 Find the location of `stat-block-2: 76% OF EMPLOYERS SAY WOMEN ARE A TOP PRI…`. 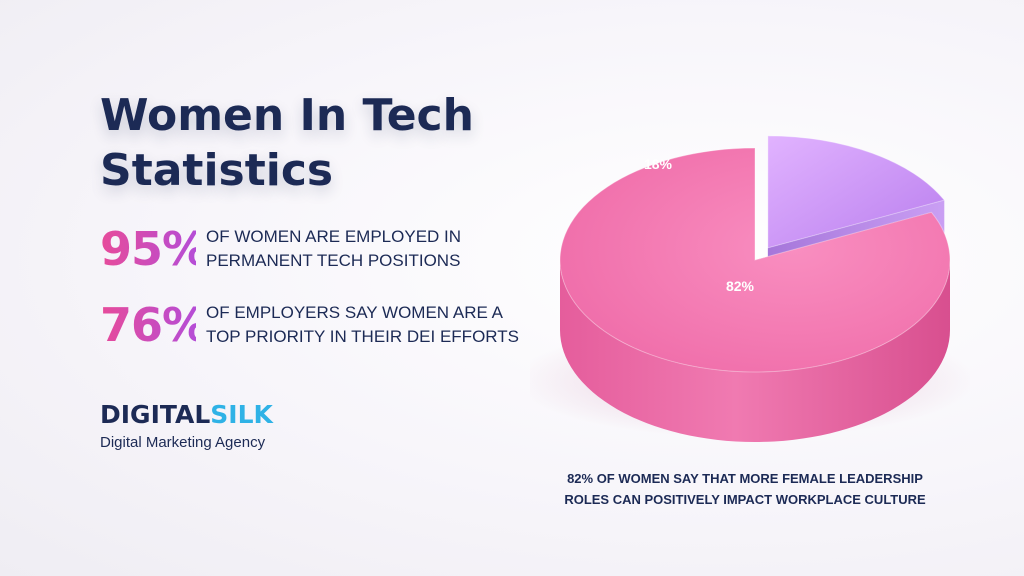

stat-block-2: 76% OF EMPLOYERS SAY WOMEN ARE A TOP PRI… is located at coordinates (318, 325).